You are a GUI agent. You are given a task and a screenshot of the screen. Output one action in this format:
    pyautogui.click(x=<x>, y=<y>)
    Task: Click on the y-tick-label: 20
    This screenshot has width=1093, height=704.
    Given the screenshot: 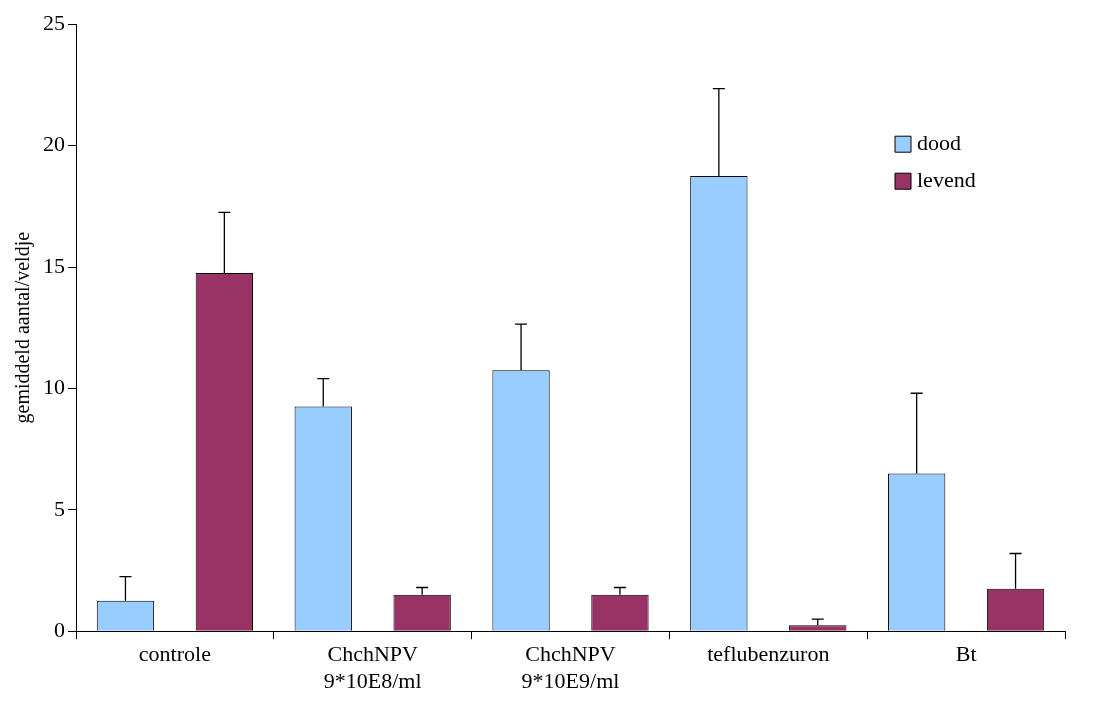 What is the action you would take?
    pyautogui.click(x=54, y=144)
    